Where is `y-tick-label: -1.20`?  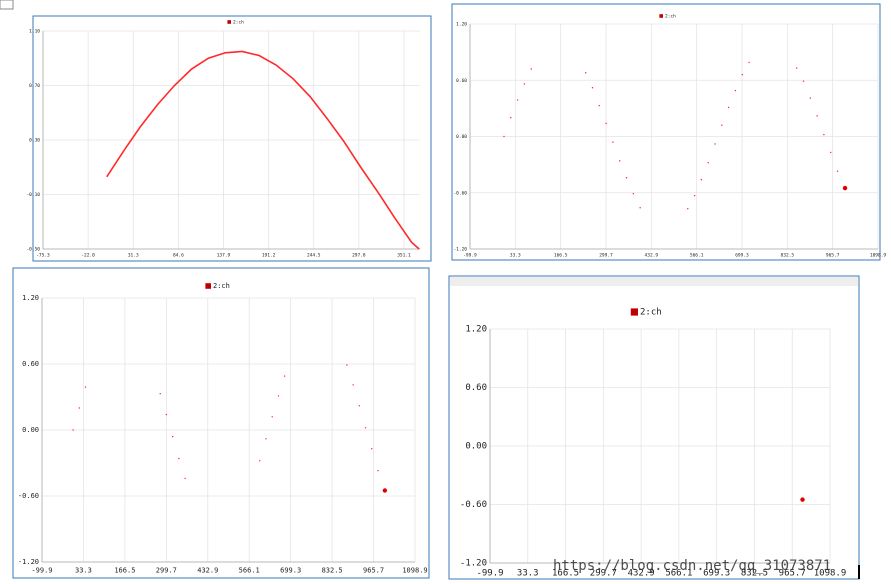
y-tick-label: -1.20 is located at coordinates (473, 564).